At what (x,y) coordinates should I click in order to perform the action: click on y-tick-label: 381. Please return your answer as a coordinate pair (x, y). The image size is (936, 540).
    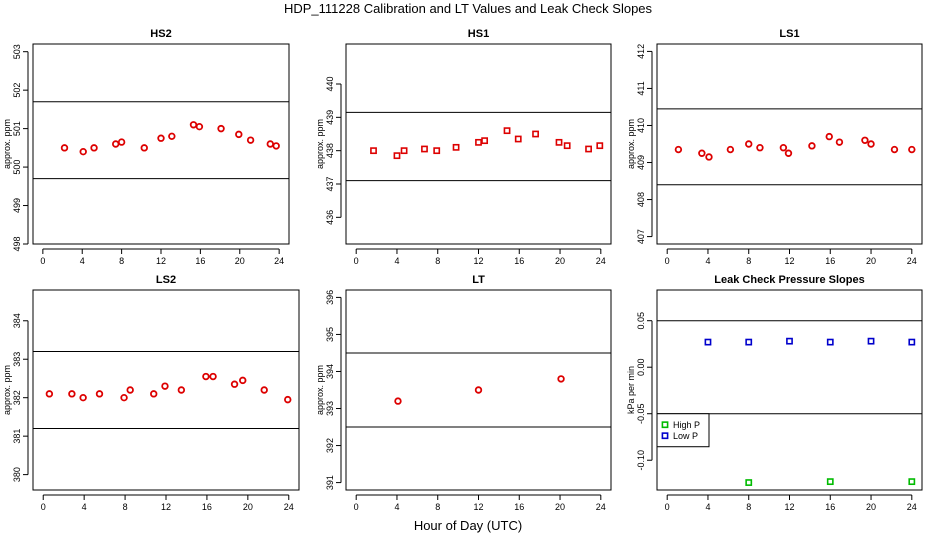
    Looking at the image, I should click on (17, 436).